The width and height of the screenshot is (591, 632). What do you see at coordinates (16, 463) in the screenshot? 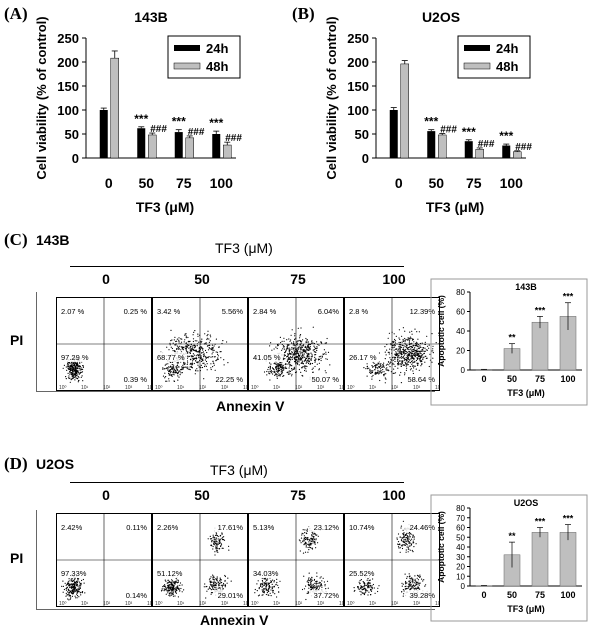
I see `panel-letter-d: (D)` at bounding box center [16, 463].